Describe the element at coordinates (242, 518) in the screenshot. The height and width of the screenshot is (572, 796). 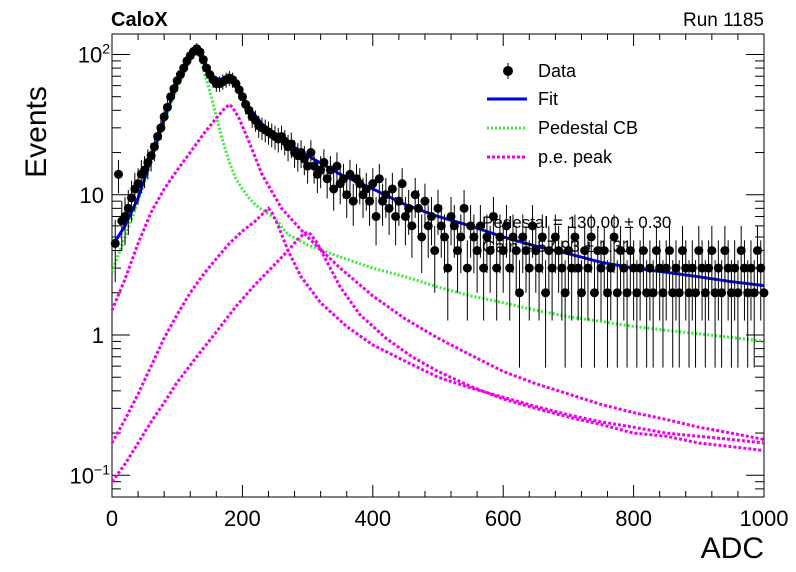
I see `x-tick-label: 200` at that location.